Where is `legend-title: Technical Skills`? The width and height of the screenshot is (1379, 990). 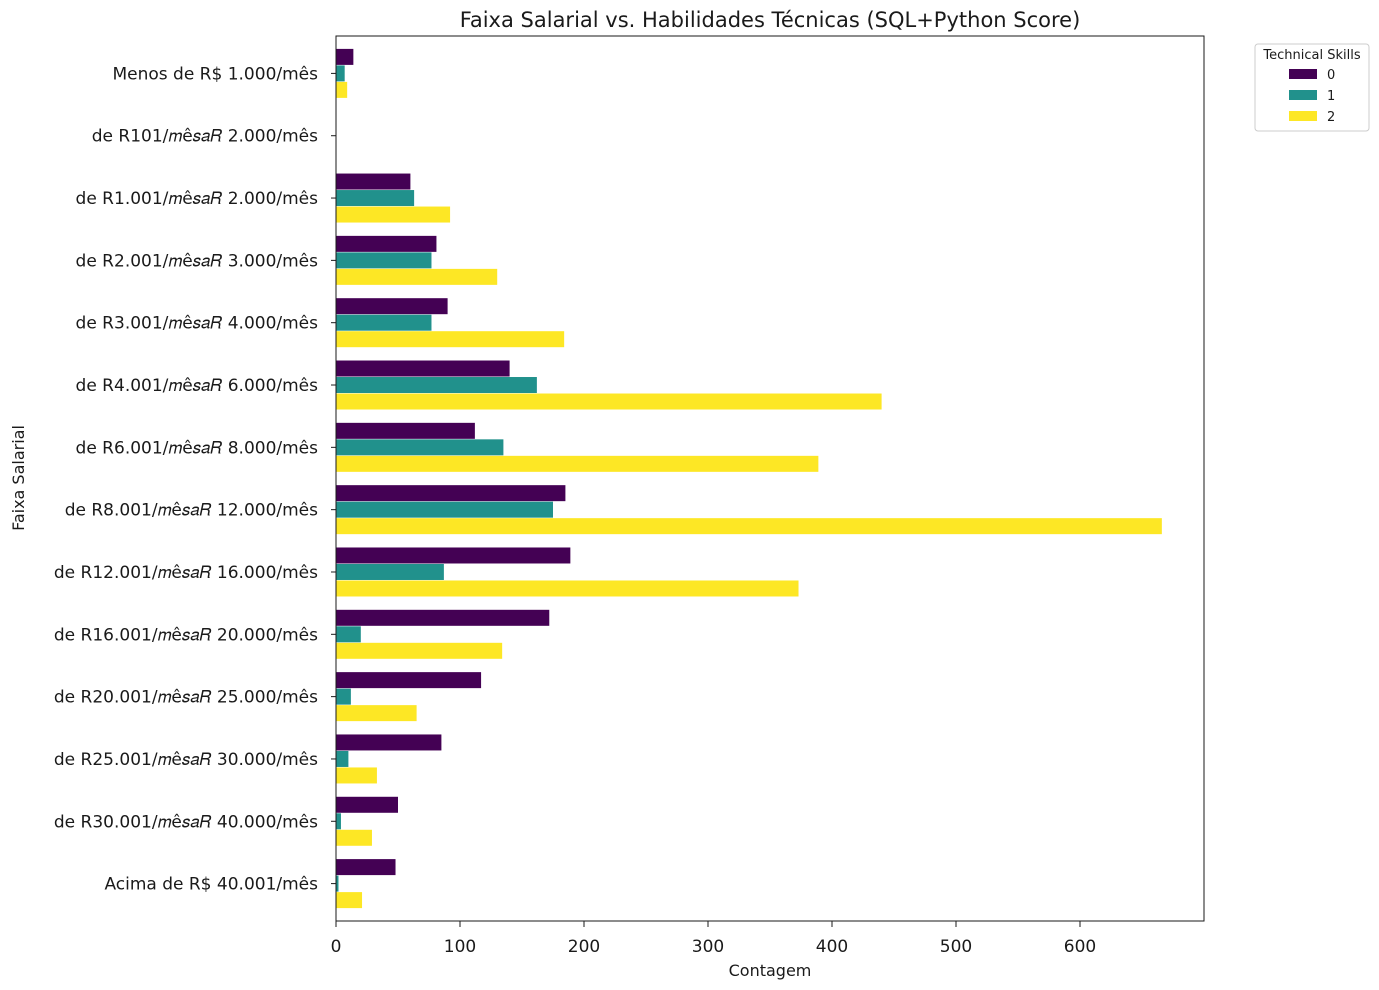 legend-title: Technical Skills is located at coordinates (1311, 55).